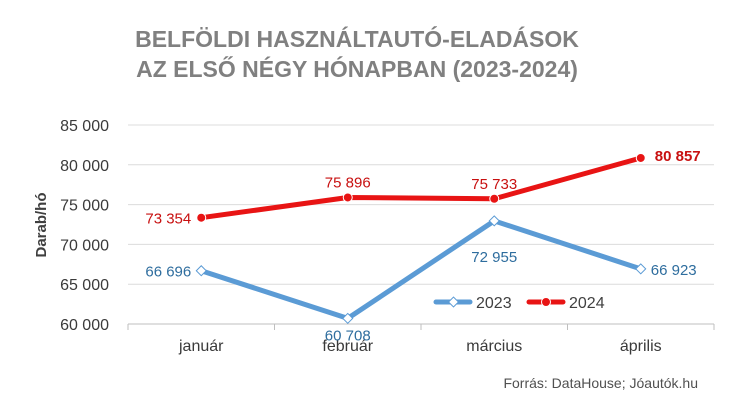 The height and width of the screenshot is (403, 730). What do you see at coordinates (347, 346) in the screenshot?
I see `x-tick-label: február` at bounding box center [347, 346].